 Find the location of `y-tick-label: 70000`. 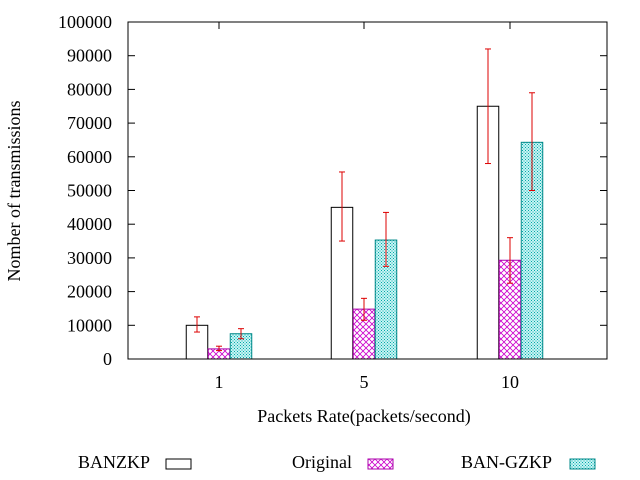

y-tick-label: 70000 is located at coordinates (89, 123).